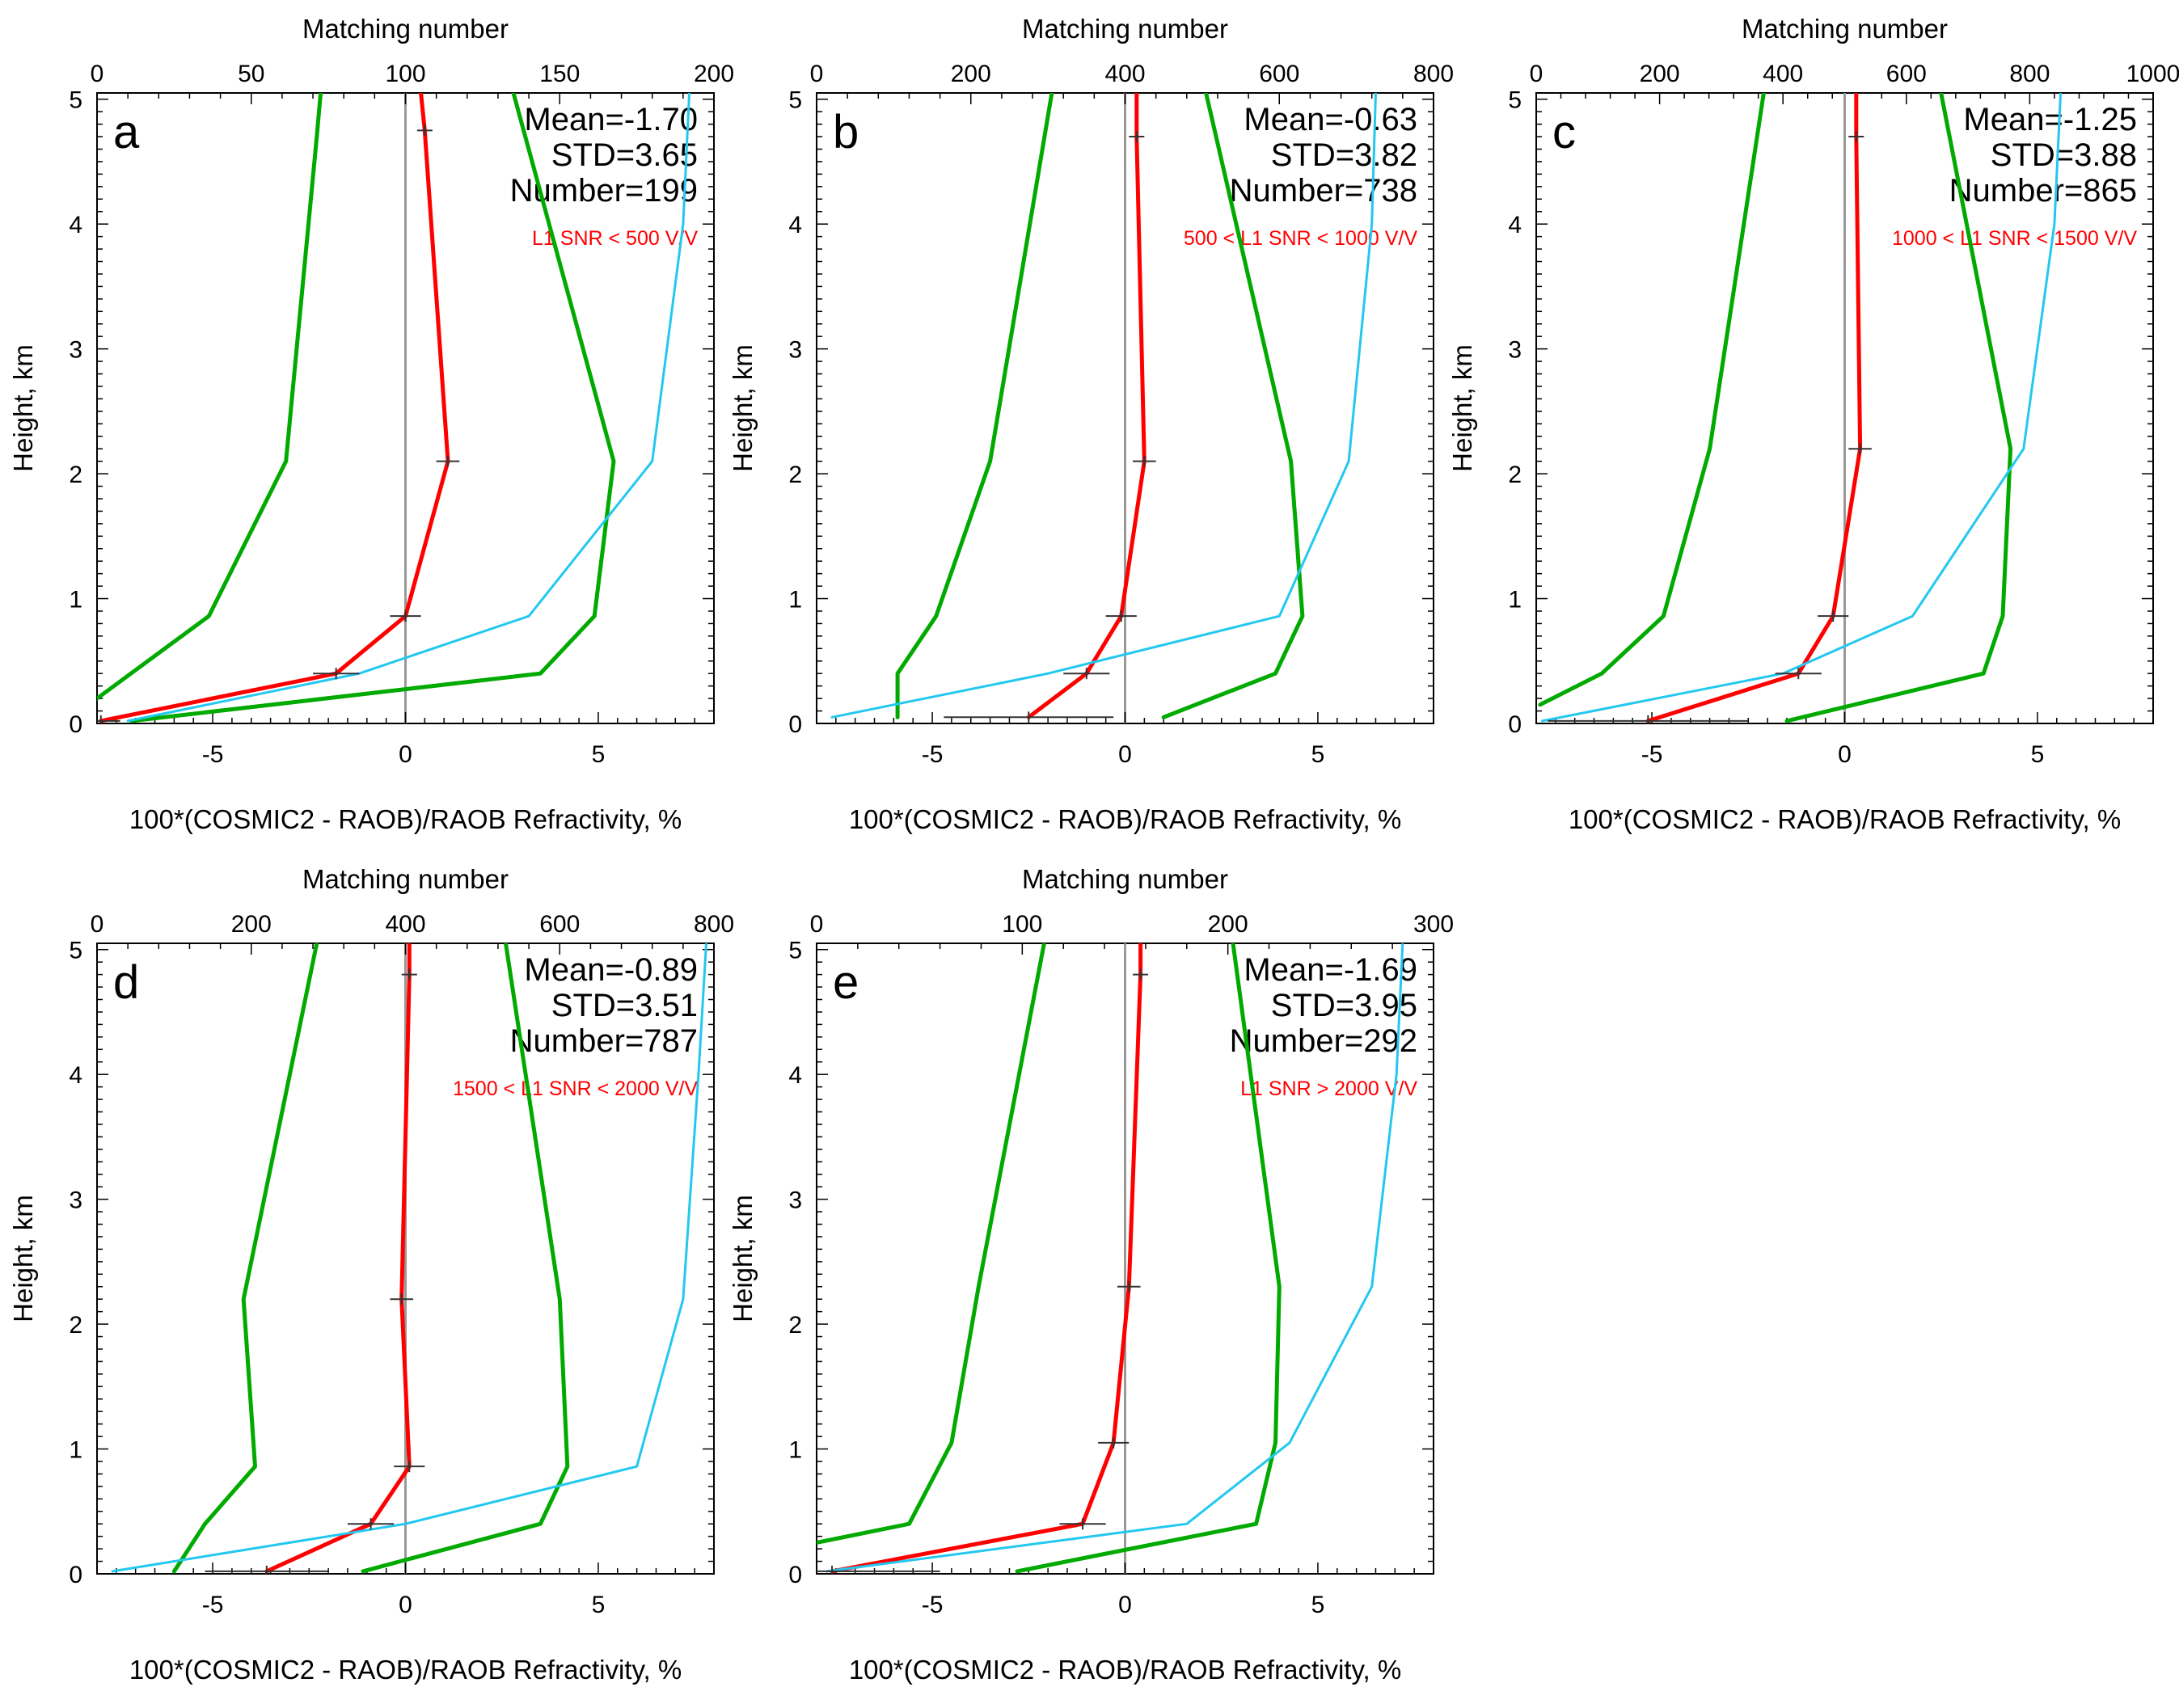 This screenshot has width=2179, height=1708. I want to click on stat-mean: Mean=-1.69, so click(1331, 970).